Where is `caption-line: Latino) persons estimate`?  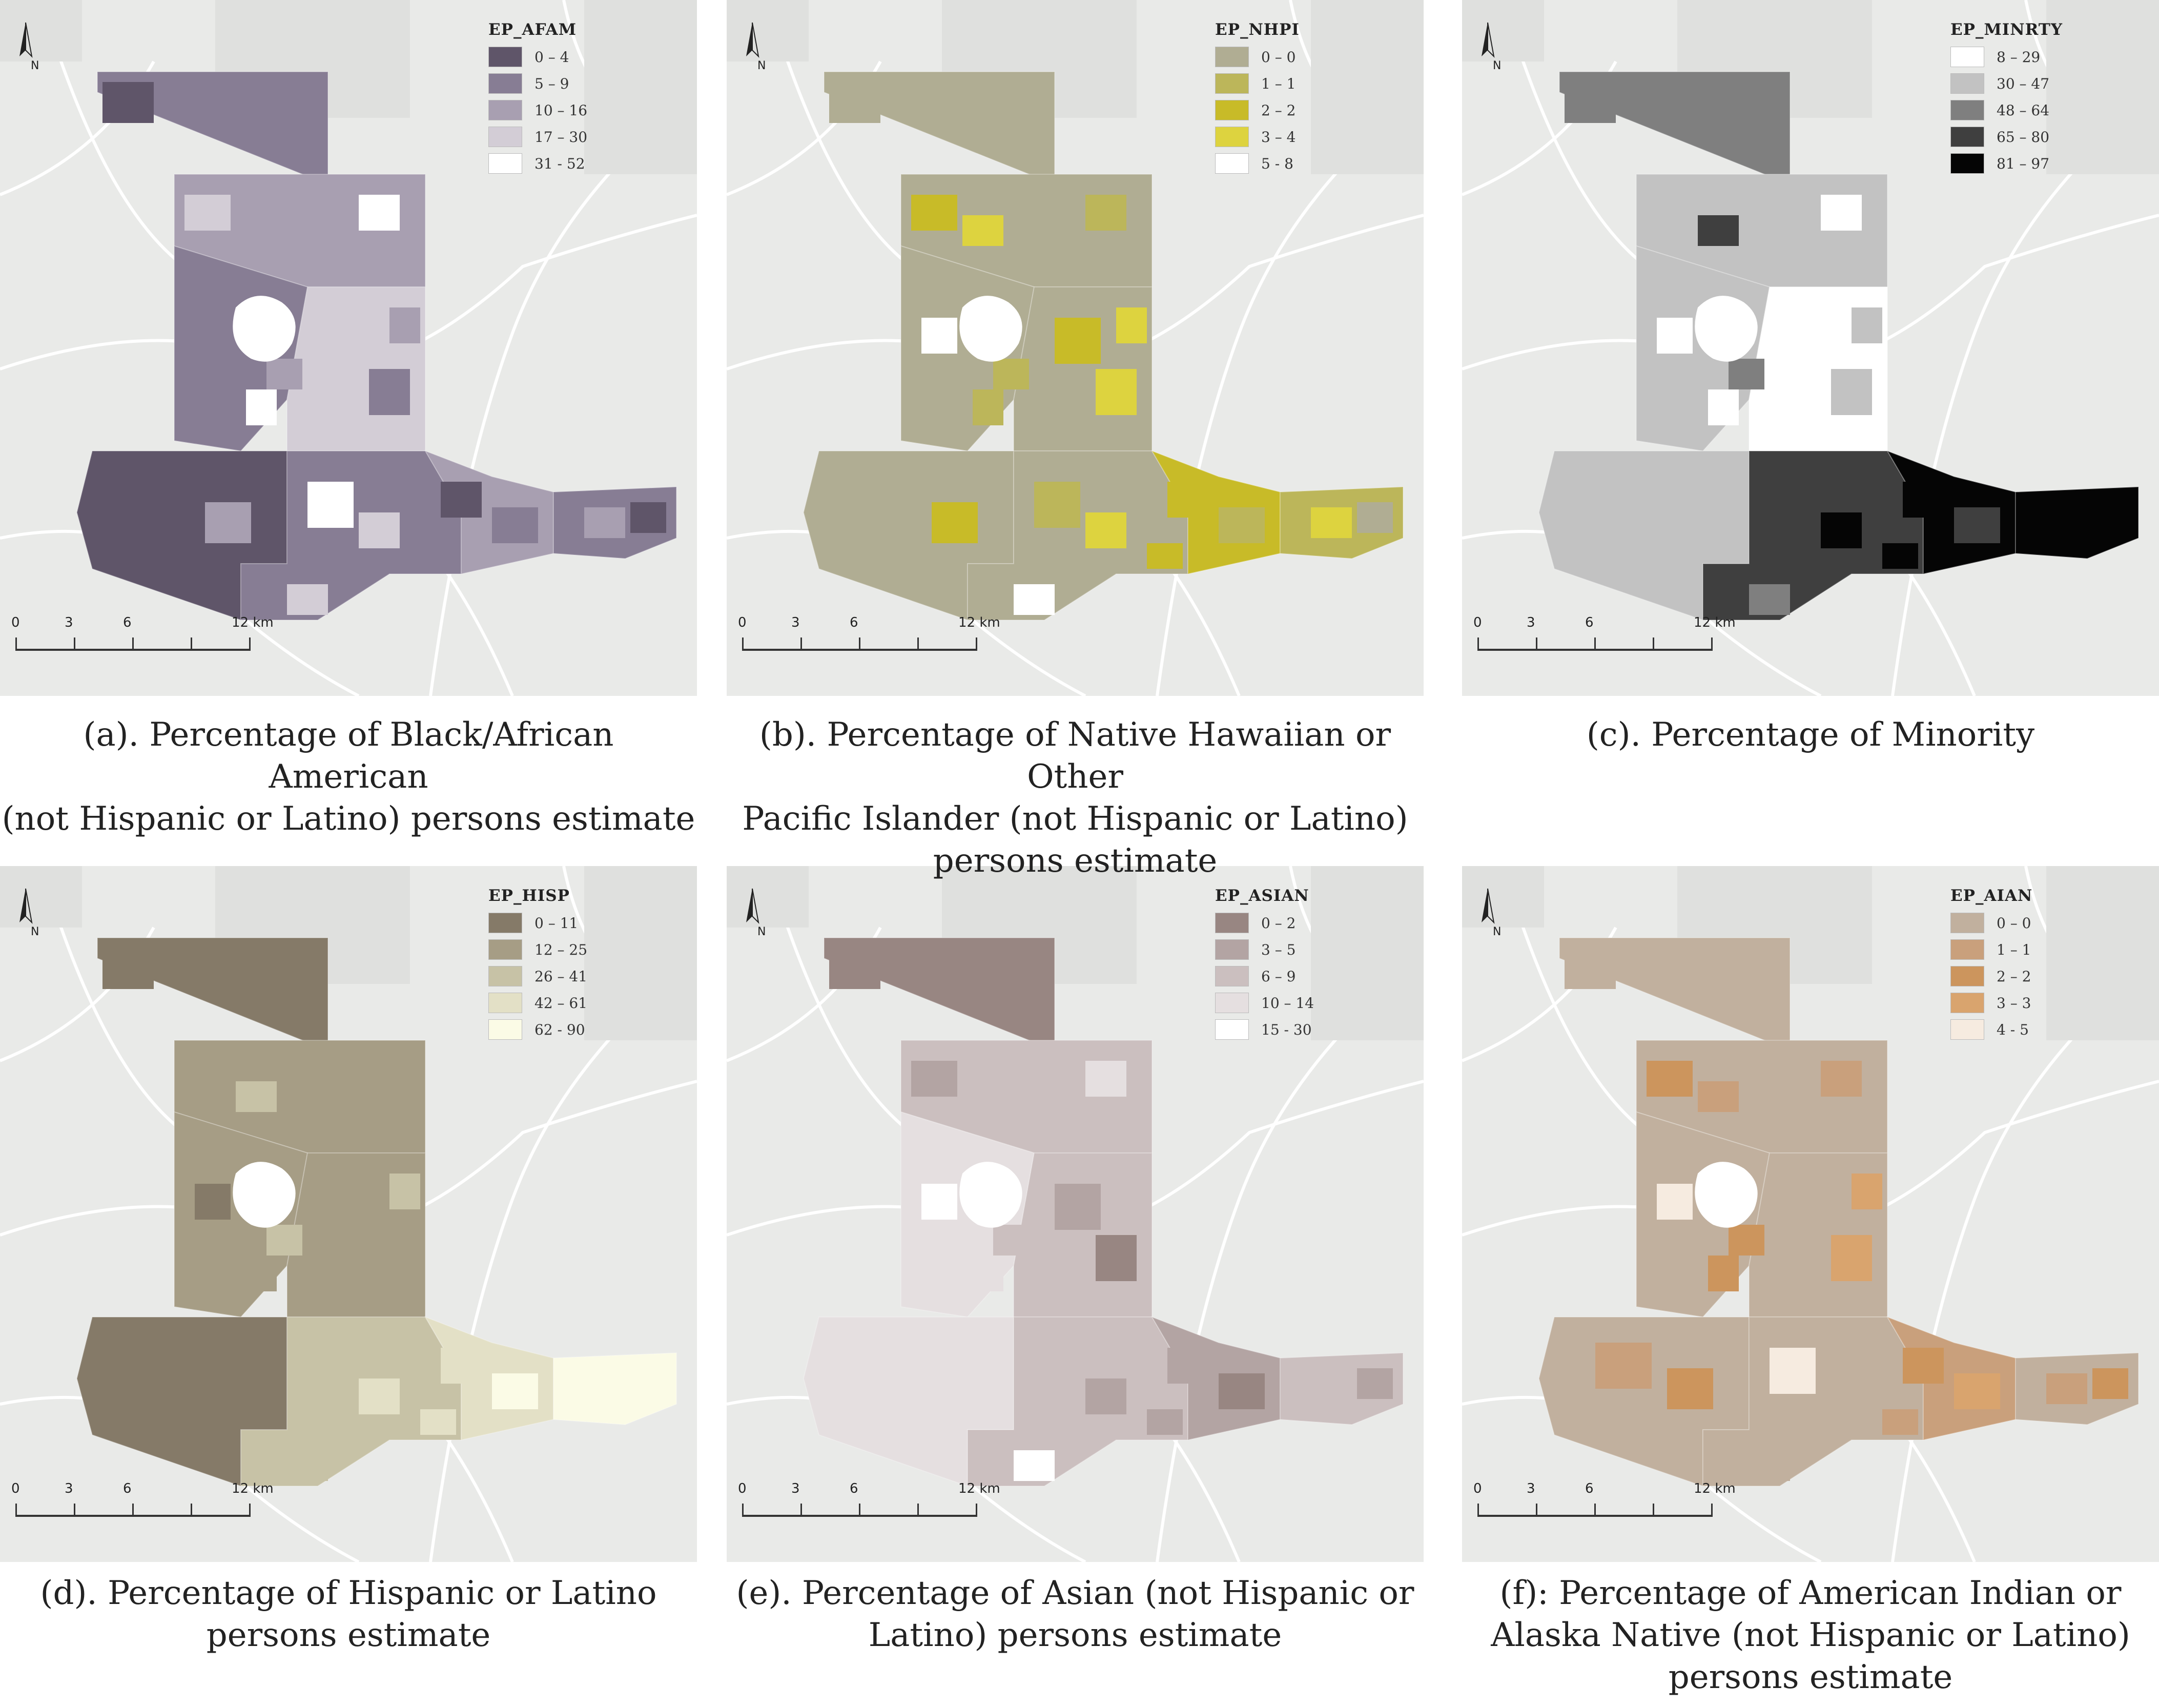
caption-line: Latino) persons estimate is located at coordinates (1075, 1635).